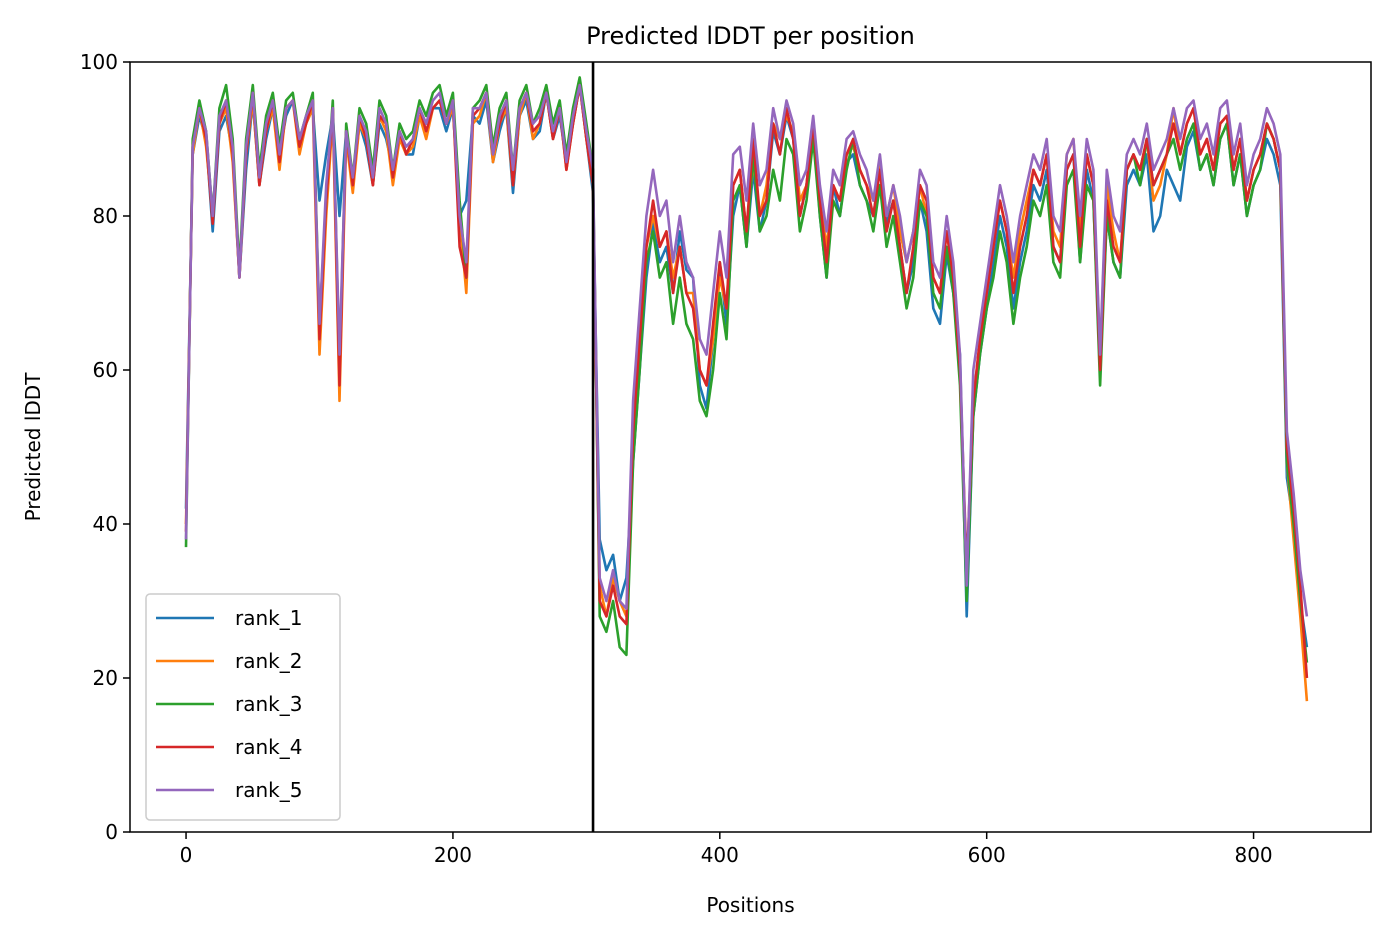  I want to click on x-tick-label: 600, so click(987, 855).